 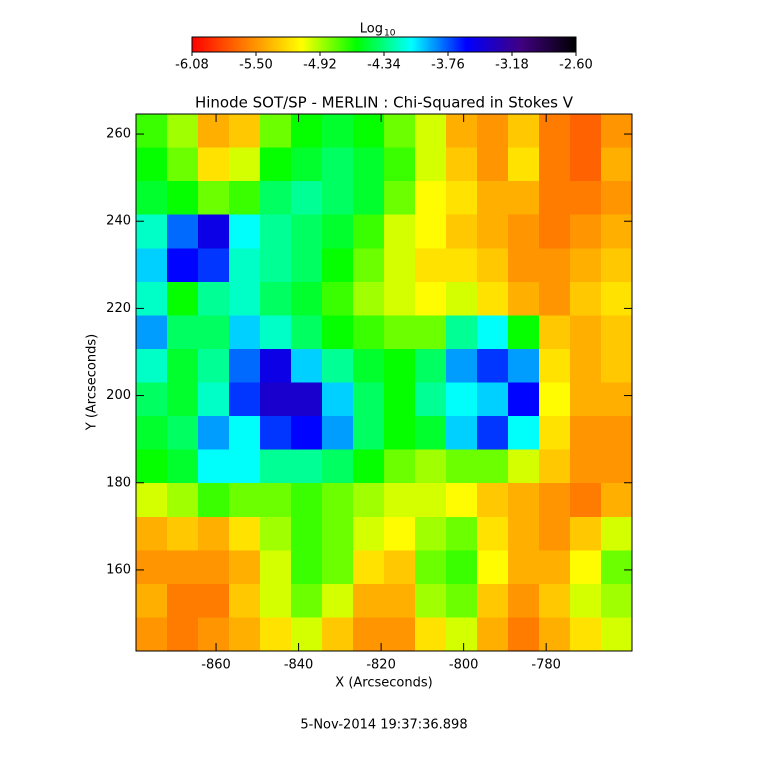 I want to click on footer-date: 5-Nov-2014 19:37:36.898, so click(x=383, y=725).